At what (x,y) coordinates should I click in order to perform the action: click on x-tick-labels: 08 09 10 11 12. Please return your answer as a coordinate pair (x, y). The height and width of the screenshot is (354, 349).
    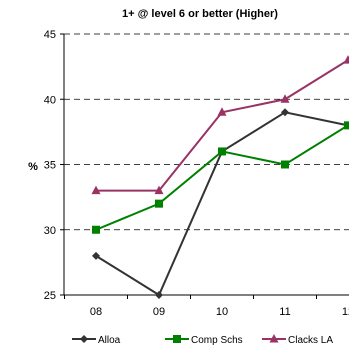
    Looking at the image, I should click on (206, 306).